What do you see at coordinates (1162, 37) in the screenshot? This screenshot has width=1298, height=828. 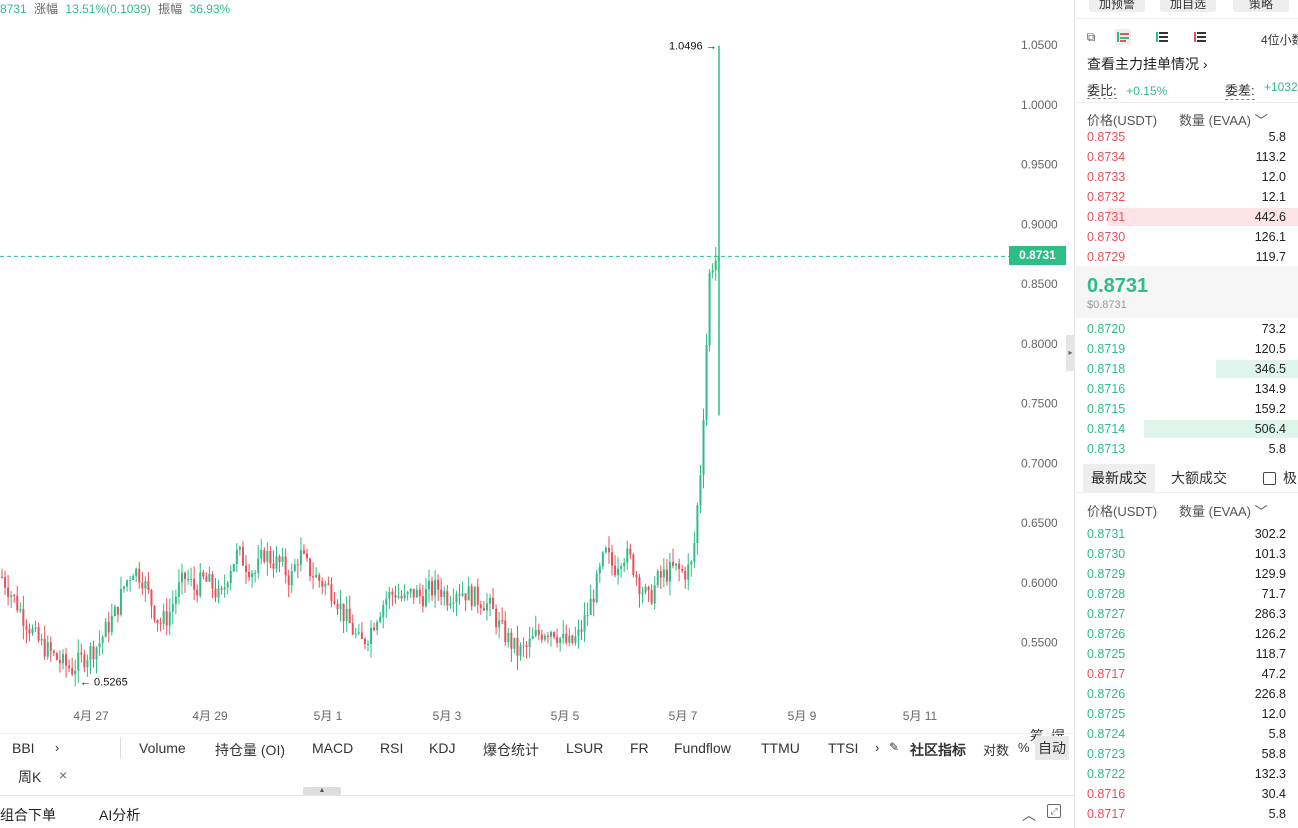 I see `book-bids-icon` at bounding box center [1162, 37].